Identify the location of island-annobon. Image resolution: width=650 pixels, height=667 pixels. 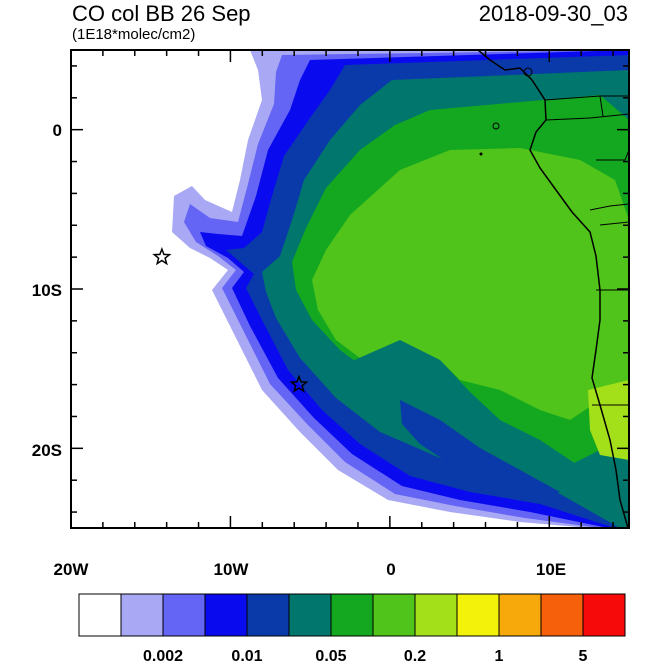
(481, 154).